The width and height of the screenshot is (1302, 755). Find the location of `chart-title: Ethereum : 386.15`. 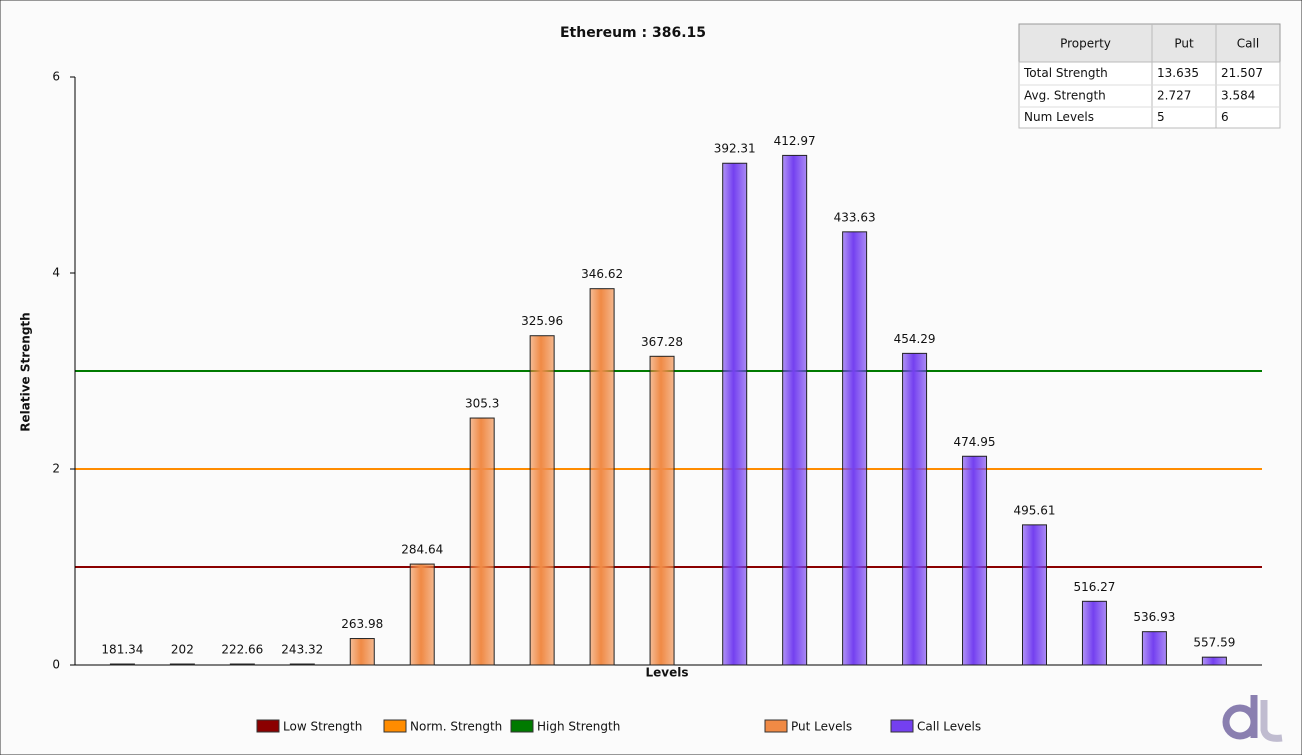

chart-title: Ethereum : 386.15 is located at coordinates (633, 33).